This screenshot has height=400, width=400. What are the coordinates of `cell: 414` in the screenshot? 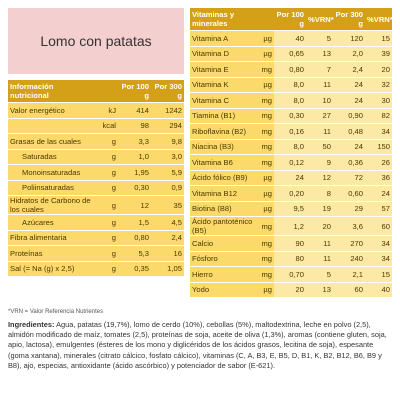 It's located at (134, 110).